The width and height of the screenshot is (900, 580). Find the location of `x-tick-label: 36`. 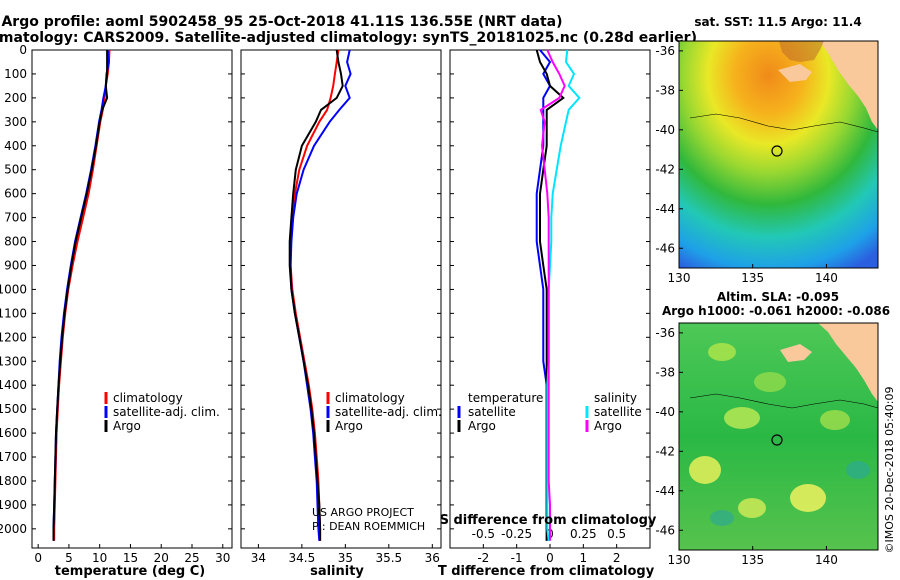

x-tick-label: 36 is located at coordinates (432, 558).